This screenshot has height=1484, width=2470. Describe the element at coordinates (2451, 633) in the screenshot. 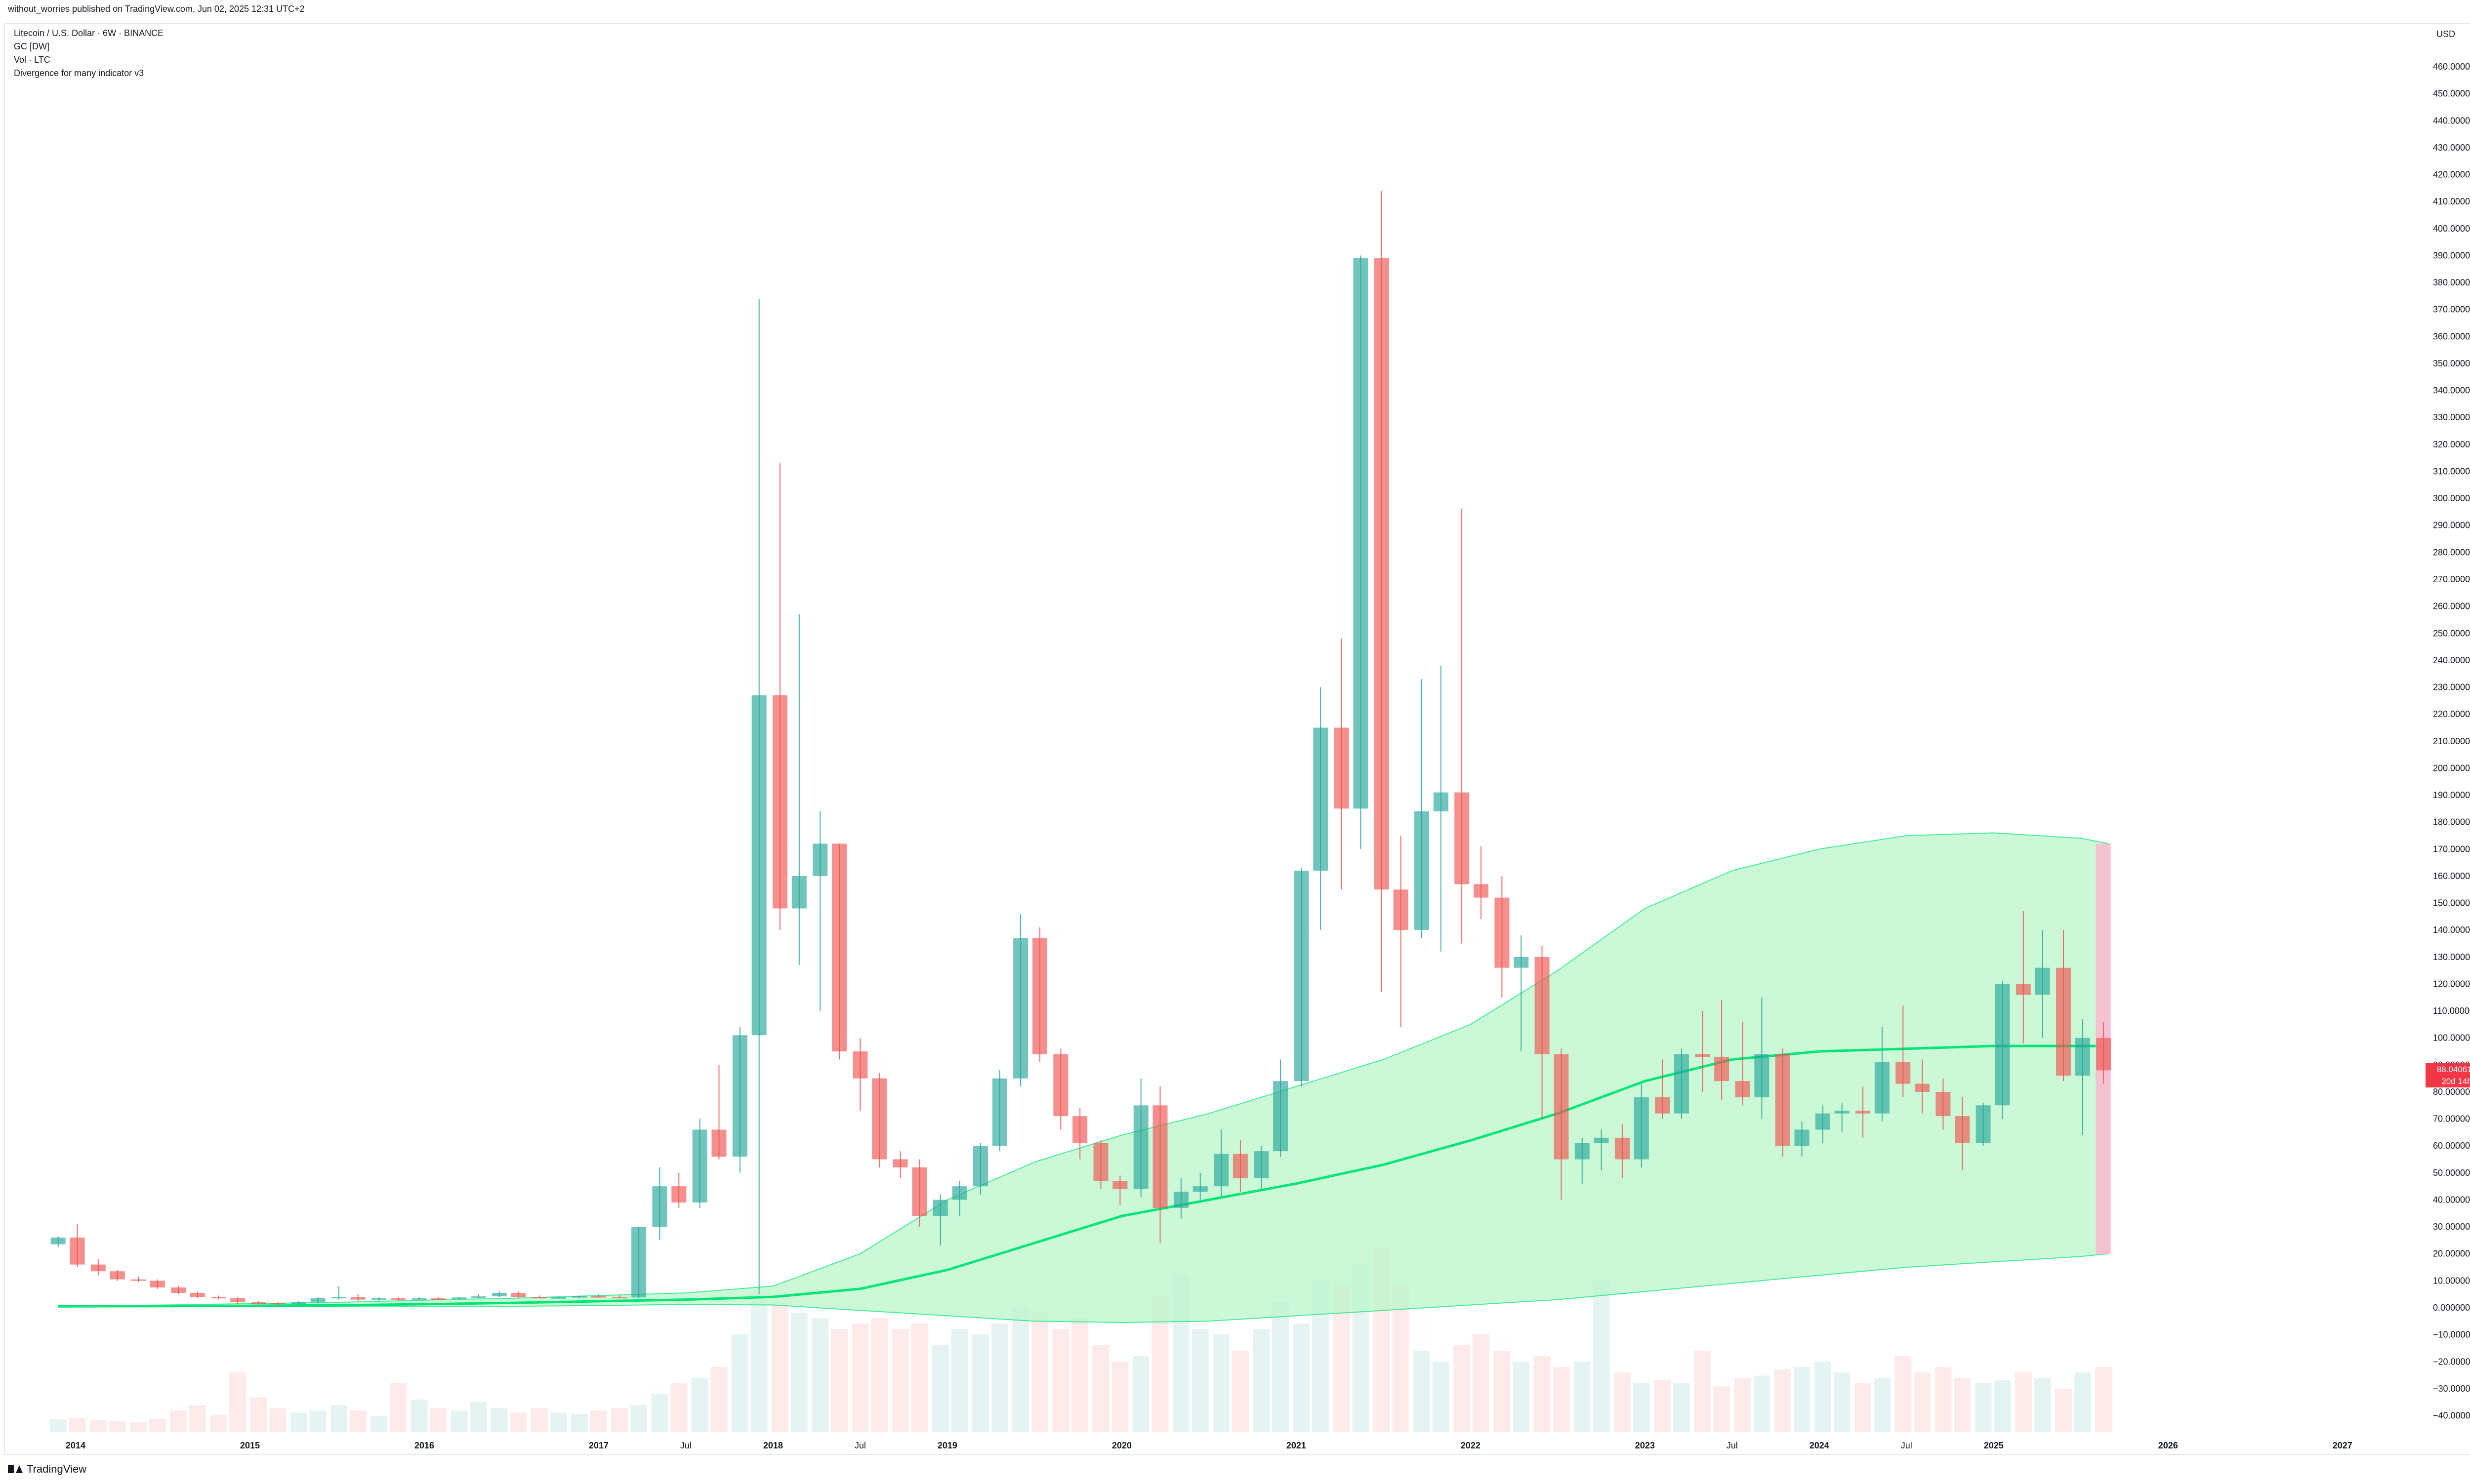

I see `y-tick-label: 250.000000` at that location.